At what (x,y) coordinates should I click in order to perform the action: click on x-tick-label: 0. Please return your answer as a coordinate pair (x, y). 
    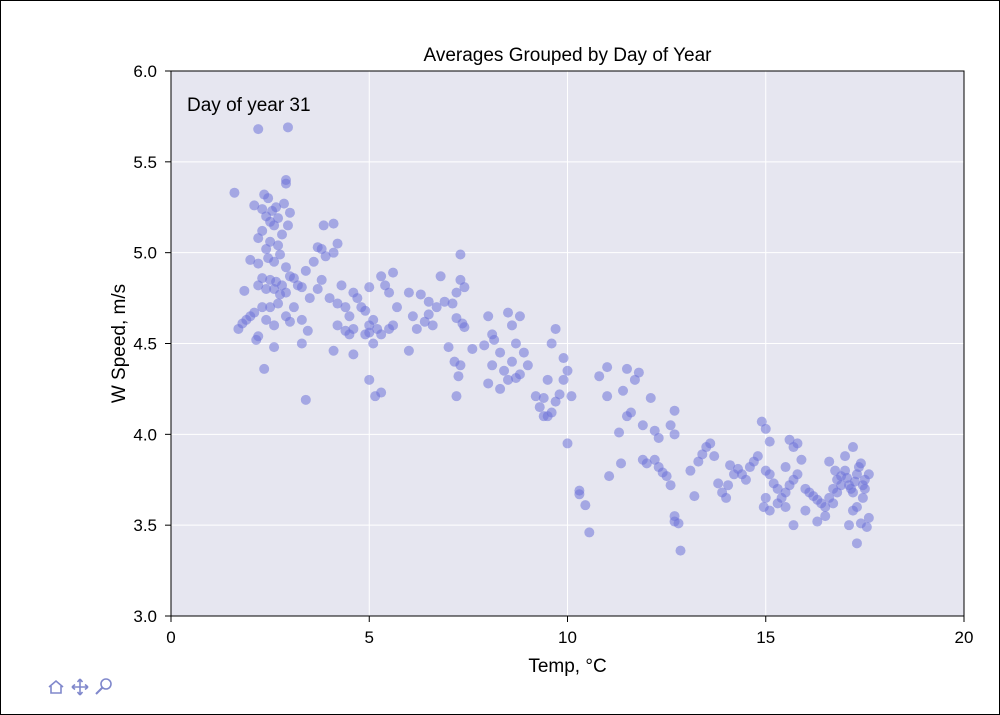
    Looking at the image, I should click on (170, 637).